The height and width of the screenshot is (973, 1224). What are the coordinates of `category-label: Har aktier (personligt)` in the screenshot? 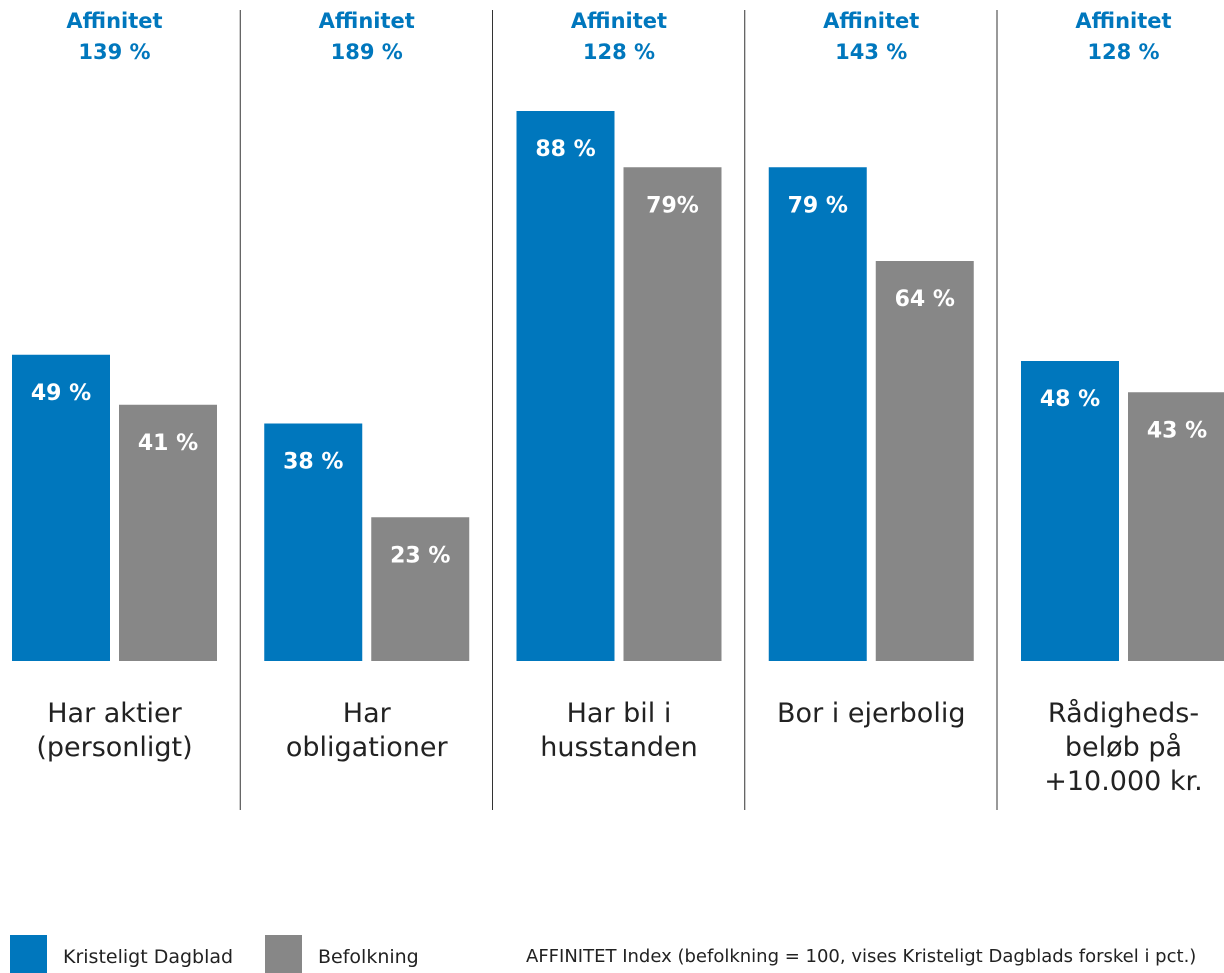 It's located at (114, 730).